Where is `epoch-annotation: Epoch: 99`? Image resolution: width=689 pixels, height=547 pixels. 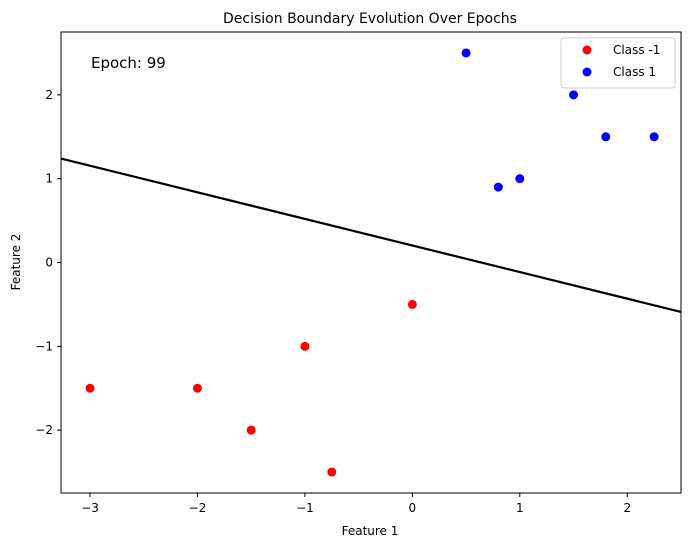 epoch-annotation: Epoch: 99 is located at coordinates (128, 63).